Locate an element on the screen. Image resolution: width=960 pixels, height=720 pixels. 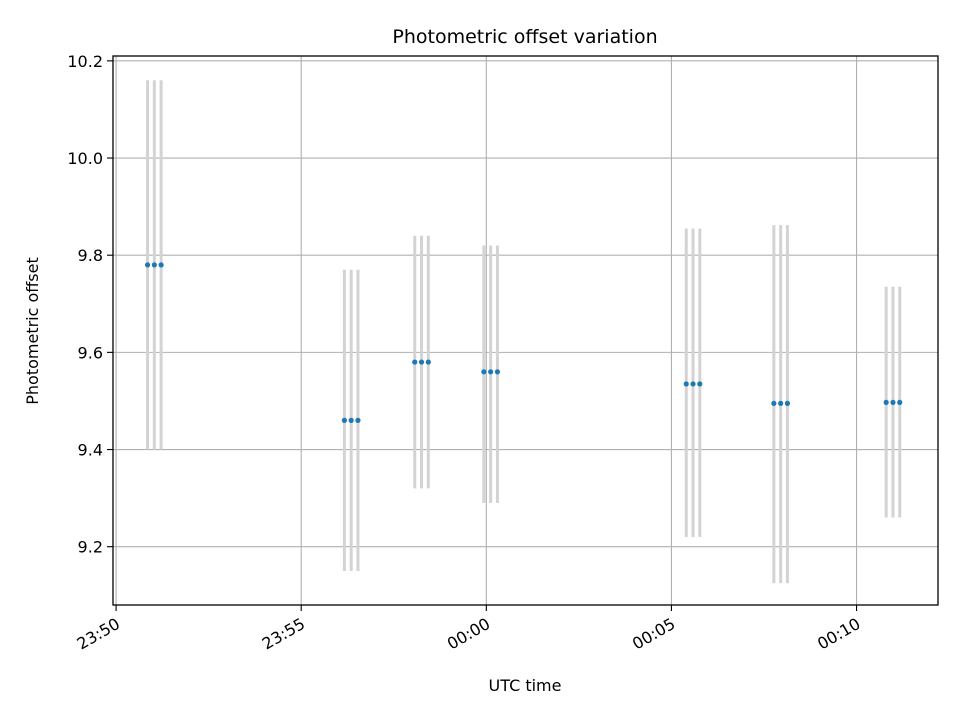
y-tick-label: 10.0 is located at coordinates (85, 158).